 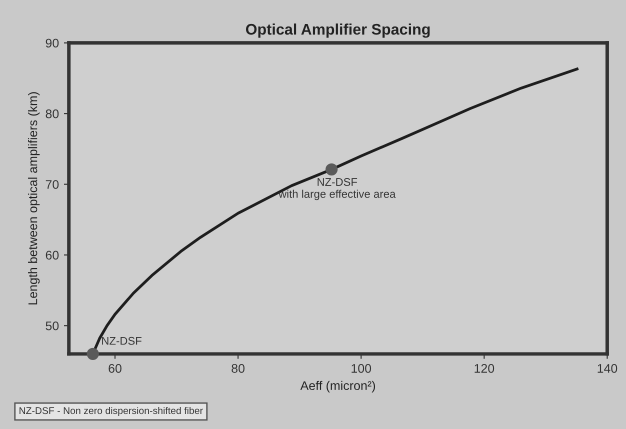 I want to click on x-tick-label: 60, so click(x=115, y=368).